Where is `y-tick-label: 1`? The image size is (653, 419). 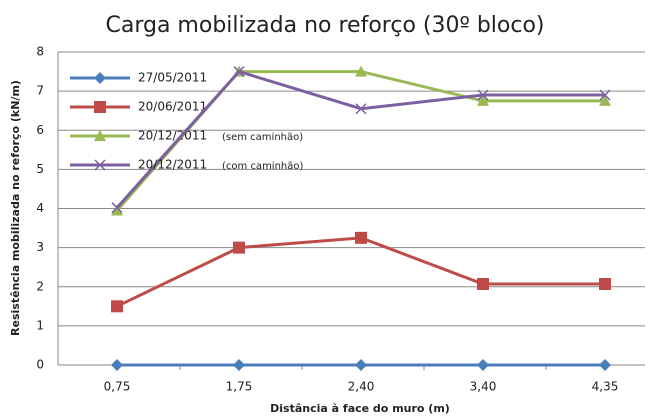
y-tick-label: 1 is located at coordinates (40, 325).